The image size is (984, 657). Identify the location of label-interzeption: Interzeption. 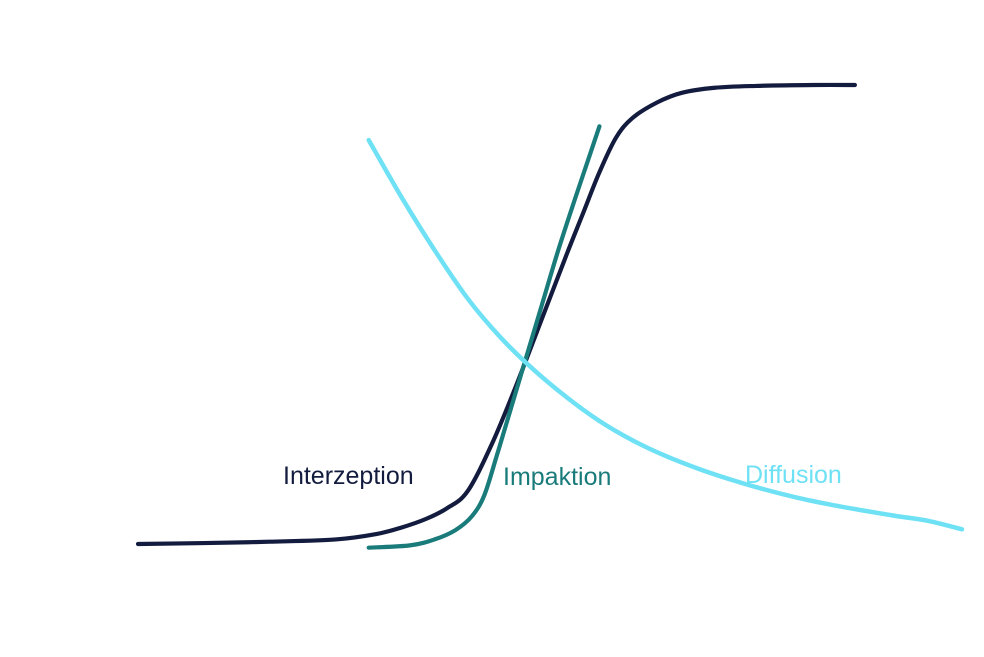
(348, 476).